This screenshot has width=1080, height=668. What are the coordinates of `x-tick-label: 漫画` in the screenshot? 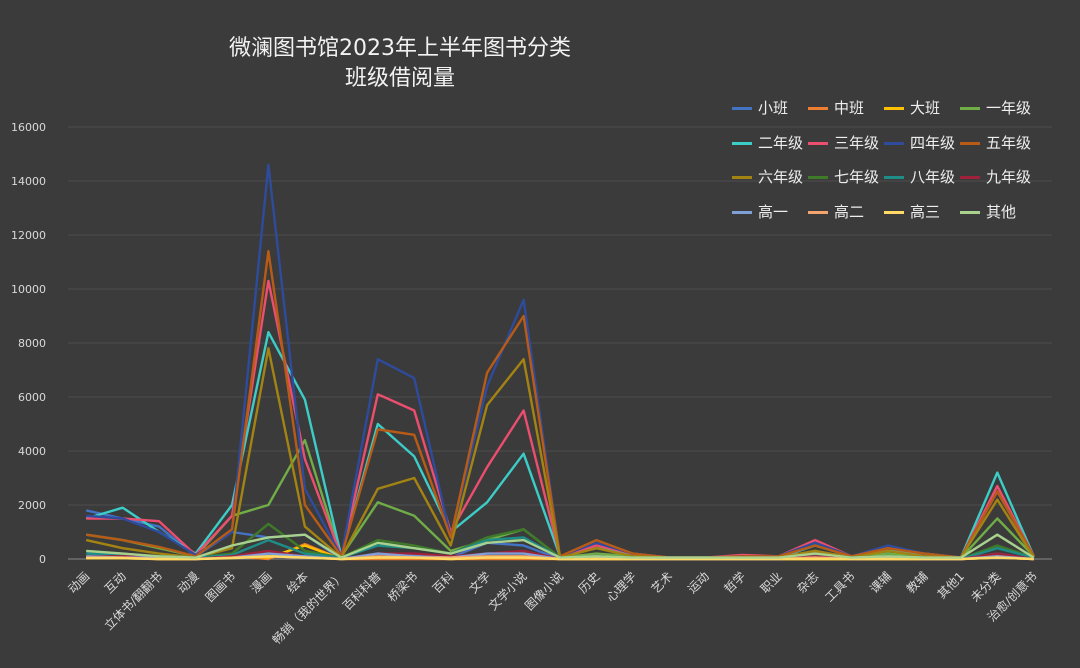 It's located at (261, 582).